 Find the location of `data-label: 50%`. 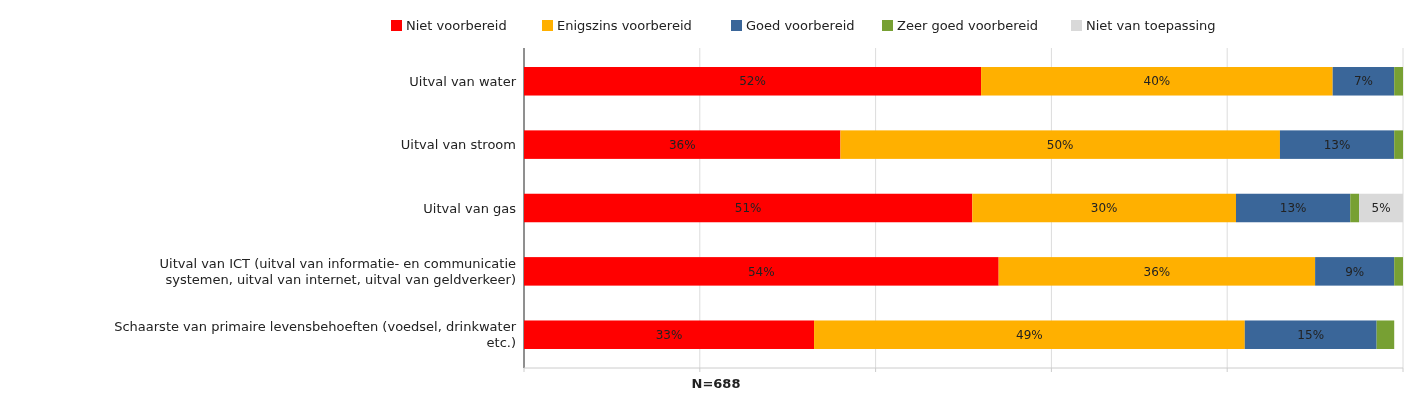

data-label: 50% is located at coordinates (1060, 144).